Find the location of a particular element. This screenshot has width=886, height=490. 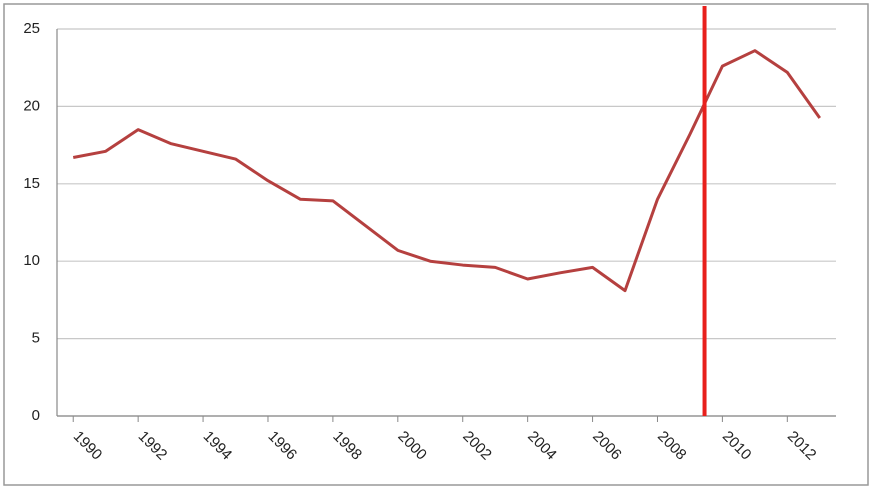

y-tick-label: 0 is located at coordinates (36, 415).